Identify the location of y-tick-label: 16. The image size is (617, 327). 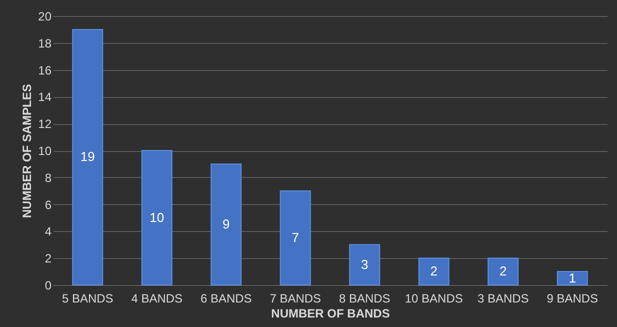
(45, 70).